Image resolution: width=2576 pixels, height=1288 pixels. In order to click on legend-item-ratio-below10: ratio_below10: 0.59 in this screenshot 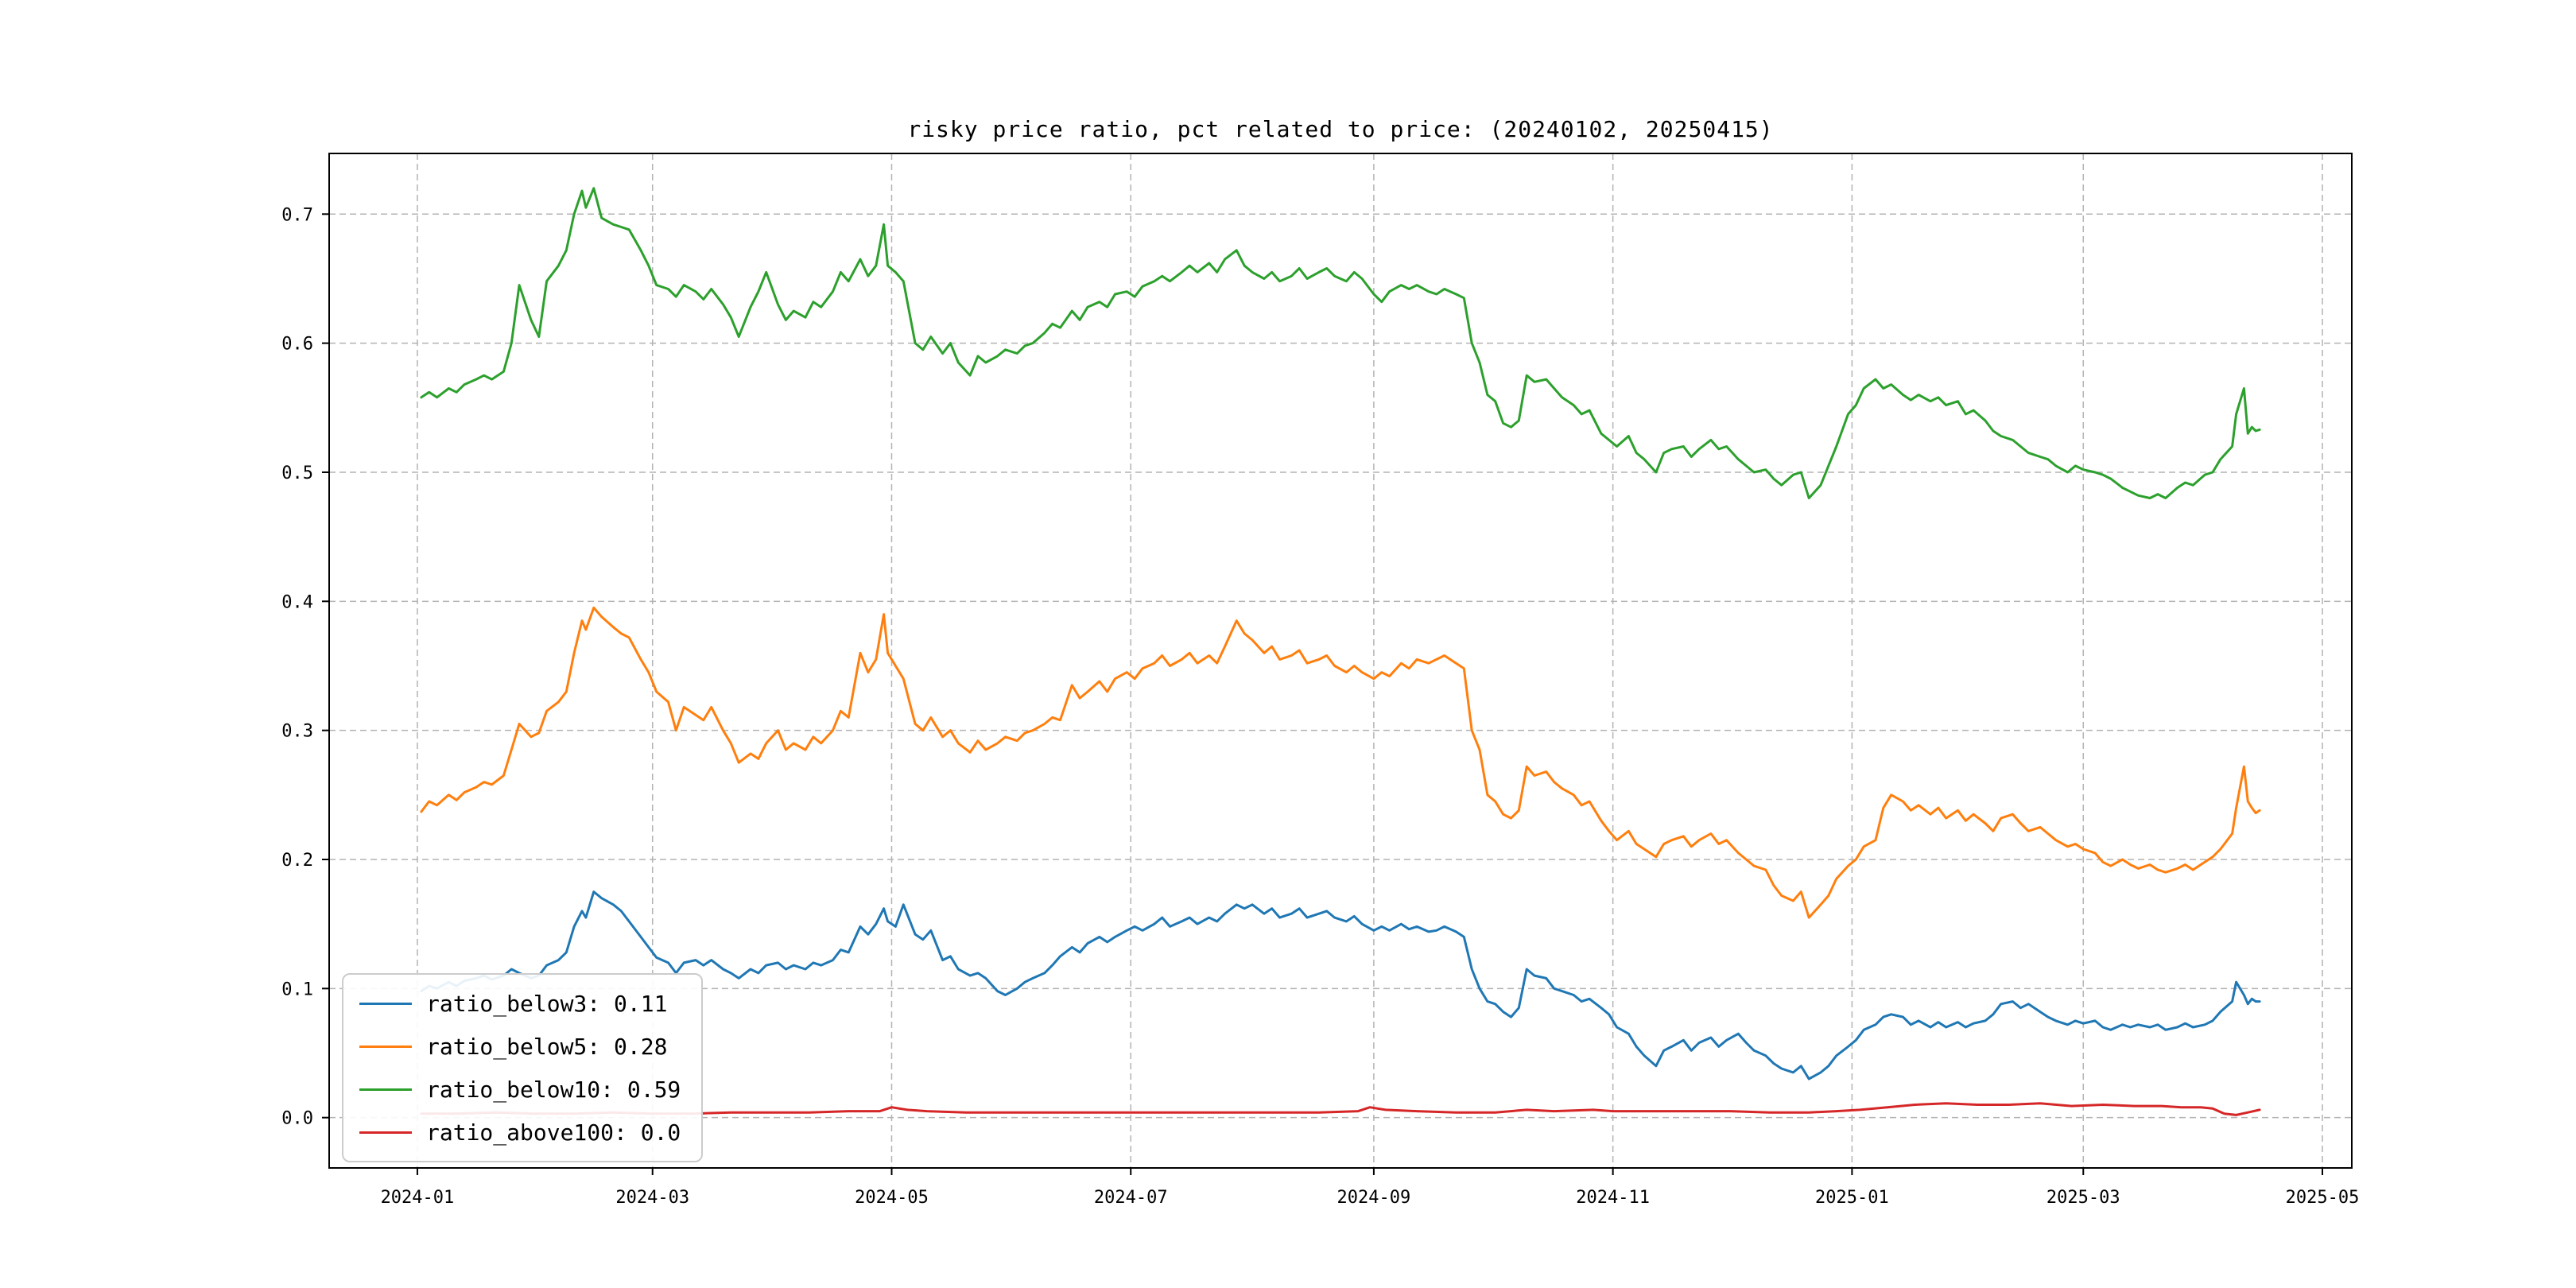, I will do `click(520, 1089)`.